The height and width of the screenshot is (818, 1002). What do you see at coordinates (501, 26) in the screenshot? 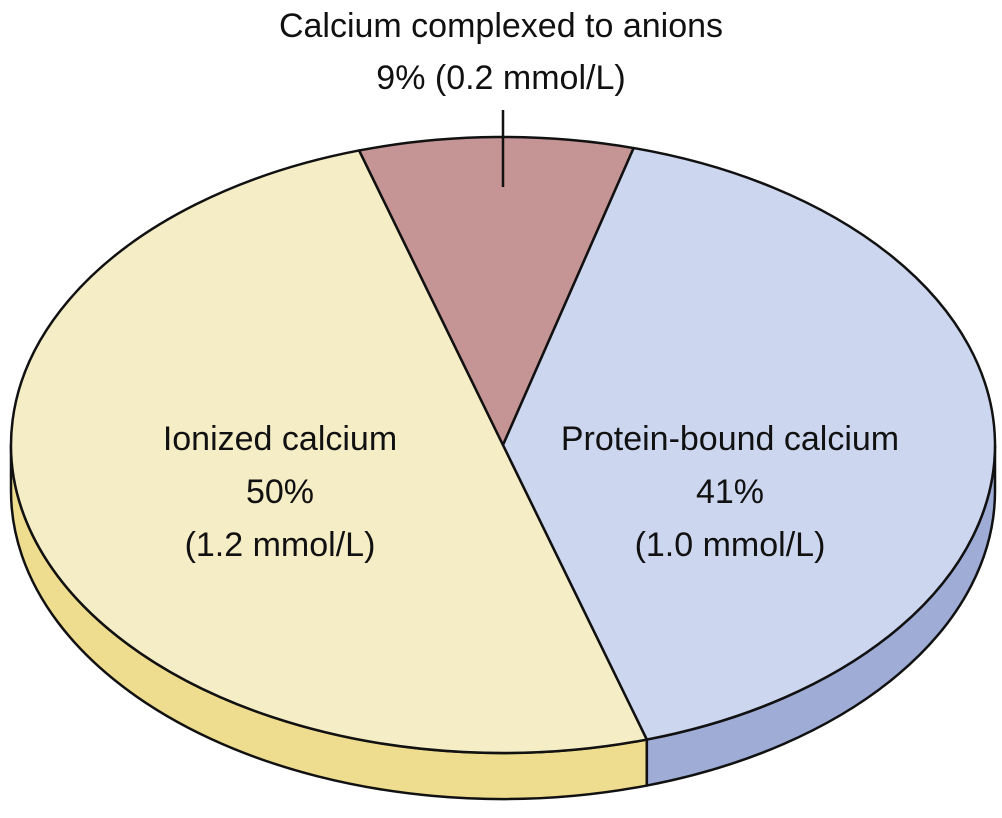
I see `category-label: Calcium complexed to anions` at bounding box center [501, 26].